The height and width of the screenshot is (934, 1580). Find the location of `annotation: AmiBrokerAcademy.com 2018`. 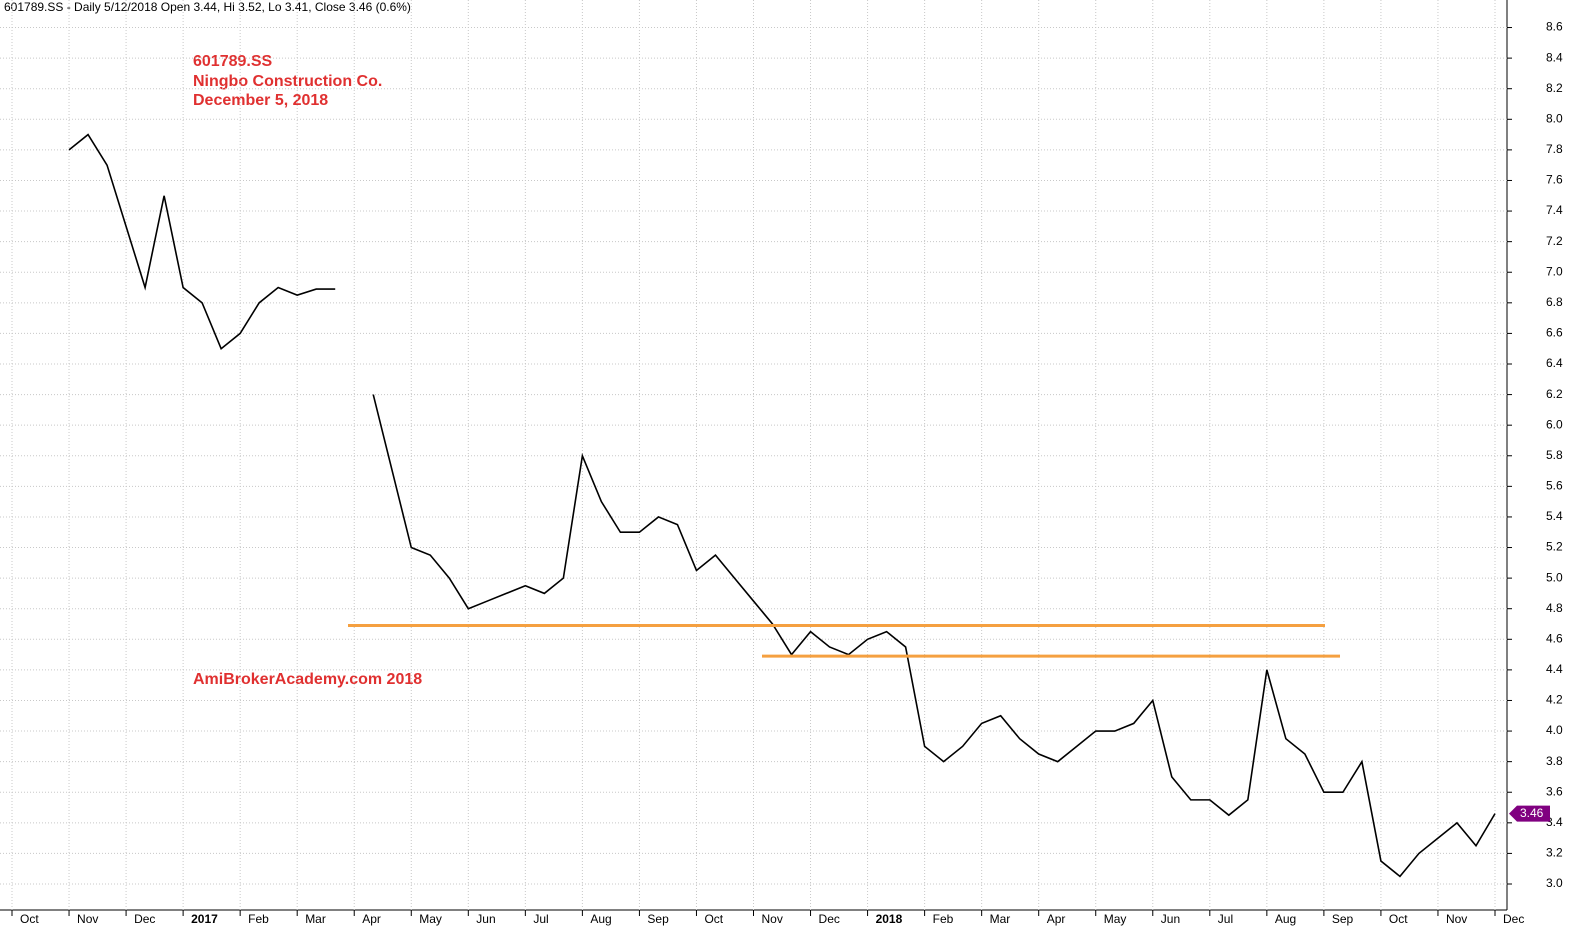

annotation: AmiBrokerAcademy.com 2018 is located at coordinates (307, 679).